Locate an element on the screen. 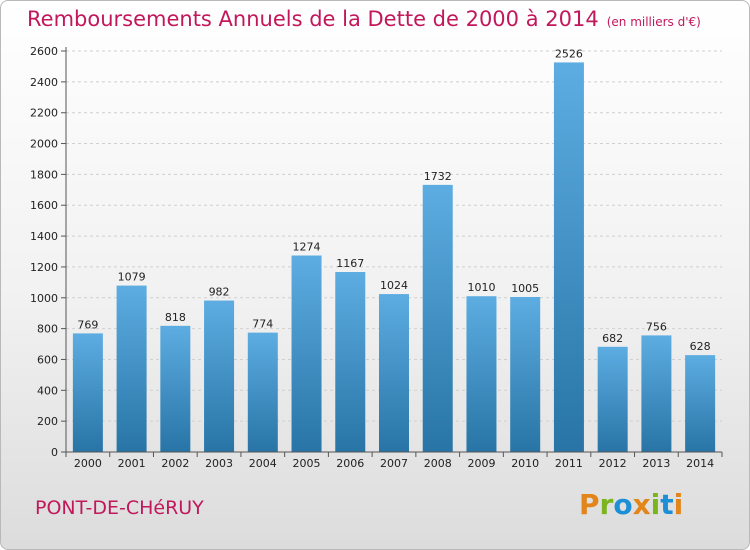 Image resolution: width=750 pixels, height=550 pixels. y-tick-label: 800 is located at coordinates (47, 329).